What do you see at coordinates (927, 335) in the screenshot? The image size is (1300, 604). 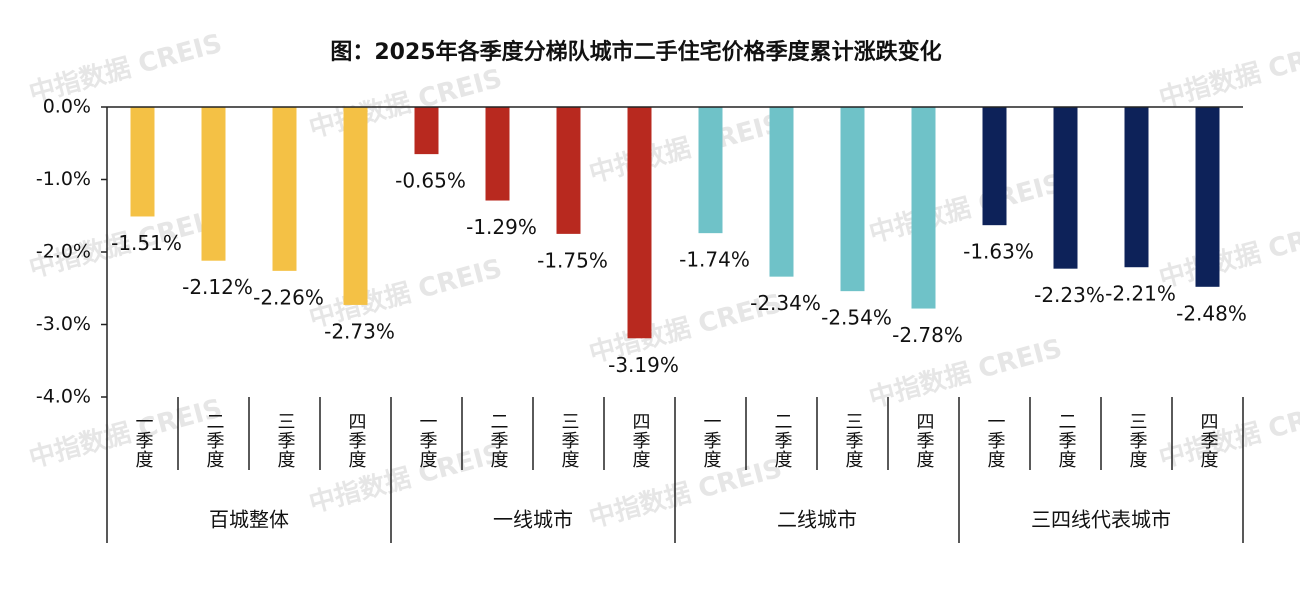 I see `value-label: -2.78%` at bounding box center [927, 335].